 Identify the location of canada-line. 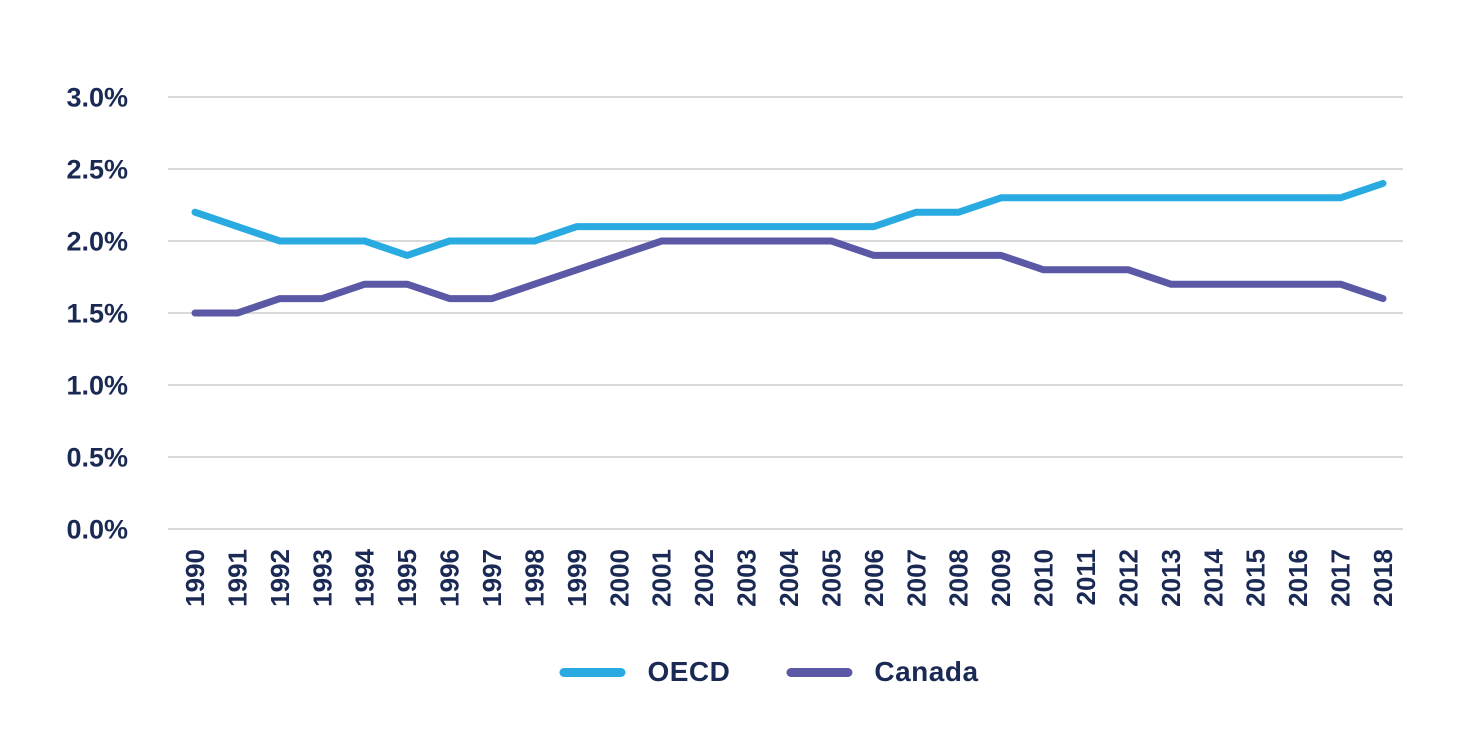
(789, 277).